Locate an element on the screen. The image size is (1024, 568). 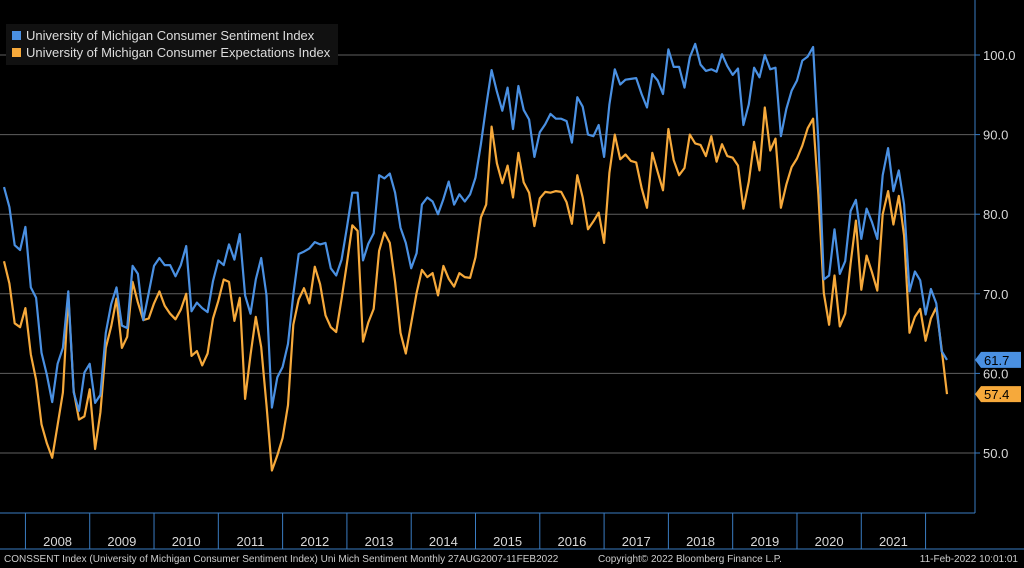
sentiment-last-value: 61.7 is located at coordinates (996, 360).